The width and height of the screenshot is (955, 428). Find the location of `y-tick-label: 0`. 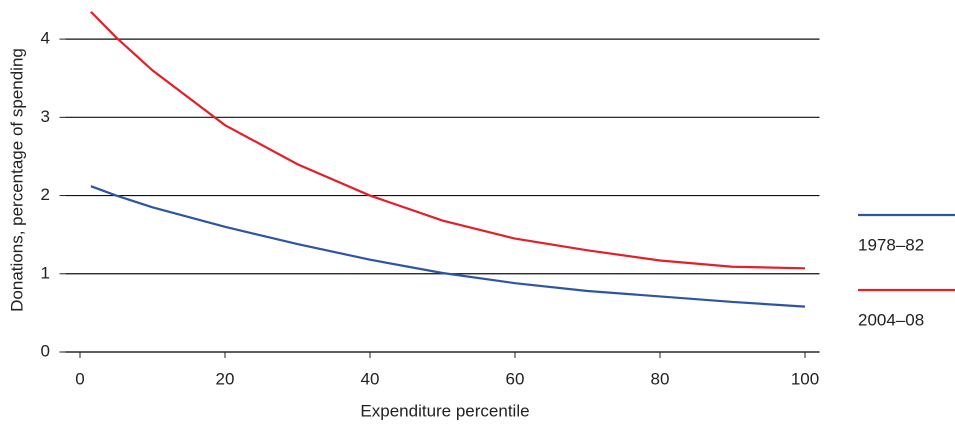

y-tick-label: 0 is located at coordinates (45, 350).